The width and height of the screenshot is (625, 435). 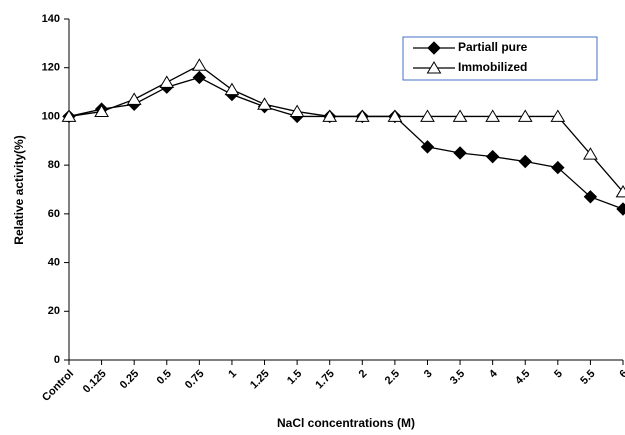 What do you see at coordinates (587, 377) in the screenshot?
I see `x-tick-label: 5.5` at bounding box center [587, 377].